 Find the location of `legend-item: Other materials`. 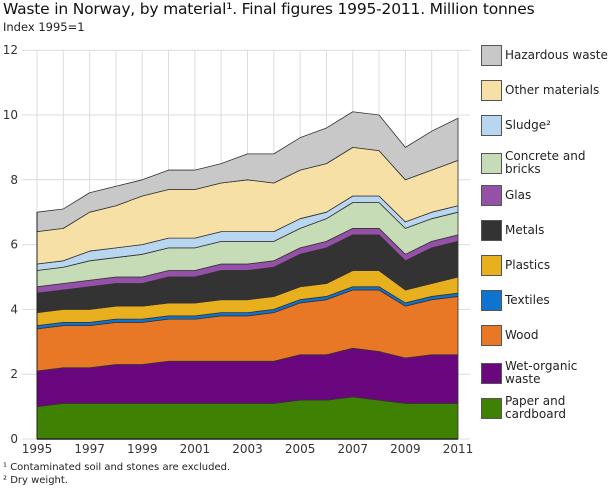

legend-item: Other materials is located at coordinates (545, 90).